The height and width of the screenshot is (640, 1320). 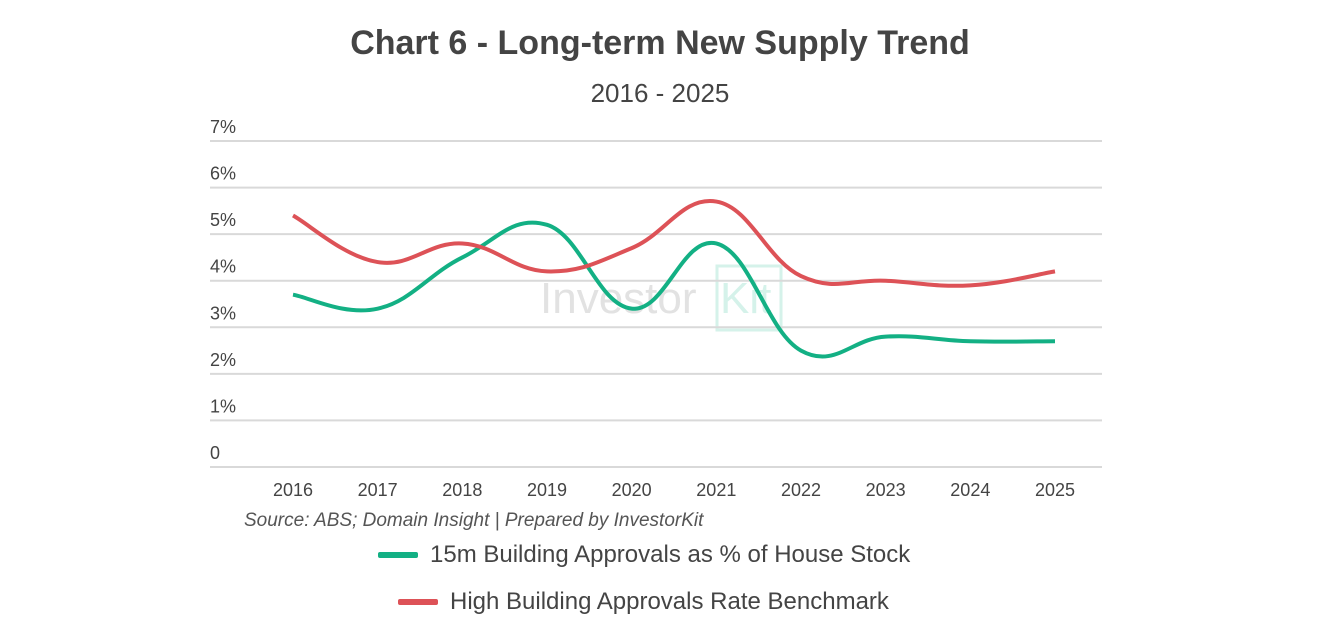 I want to click on x-tick-label: 2016, so click(x=293, y=490).